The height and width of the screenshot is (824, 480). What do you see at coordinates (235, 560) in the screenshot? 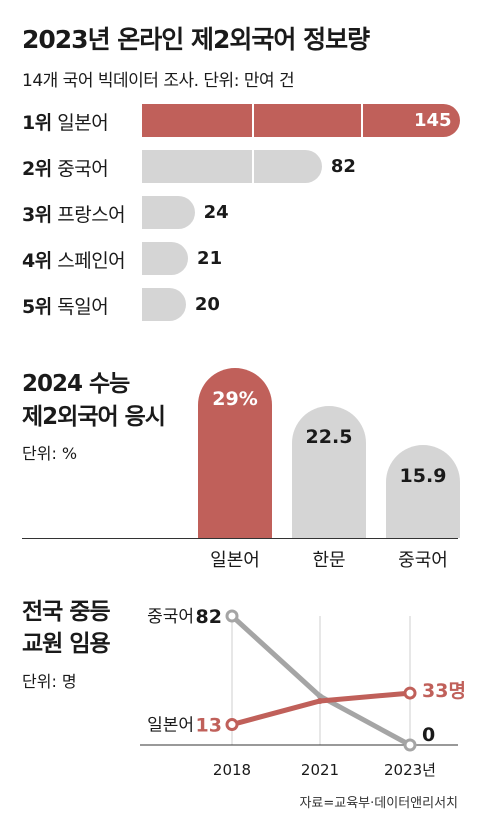
I see `column-category-label: 일본어` at bounding box center [235, 560].